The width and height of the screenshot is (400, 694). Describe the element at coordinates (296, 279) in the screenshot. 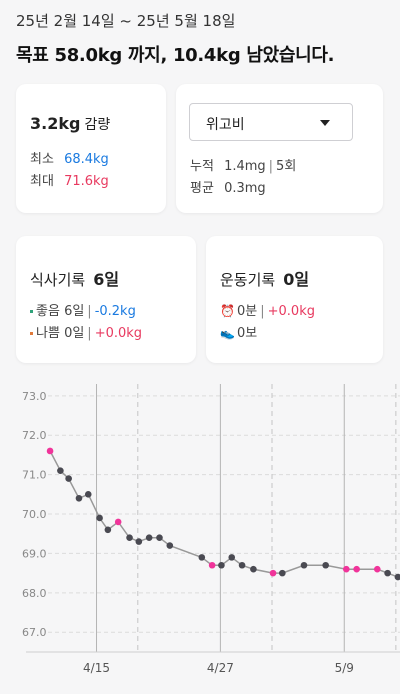

I see `exercise-record-count: 0일` at that location.